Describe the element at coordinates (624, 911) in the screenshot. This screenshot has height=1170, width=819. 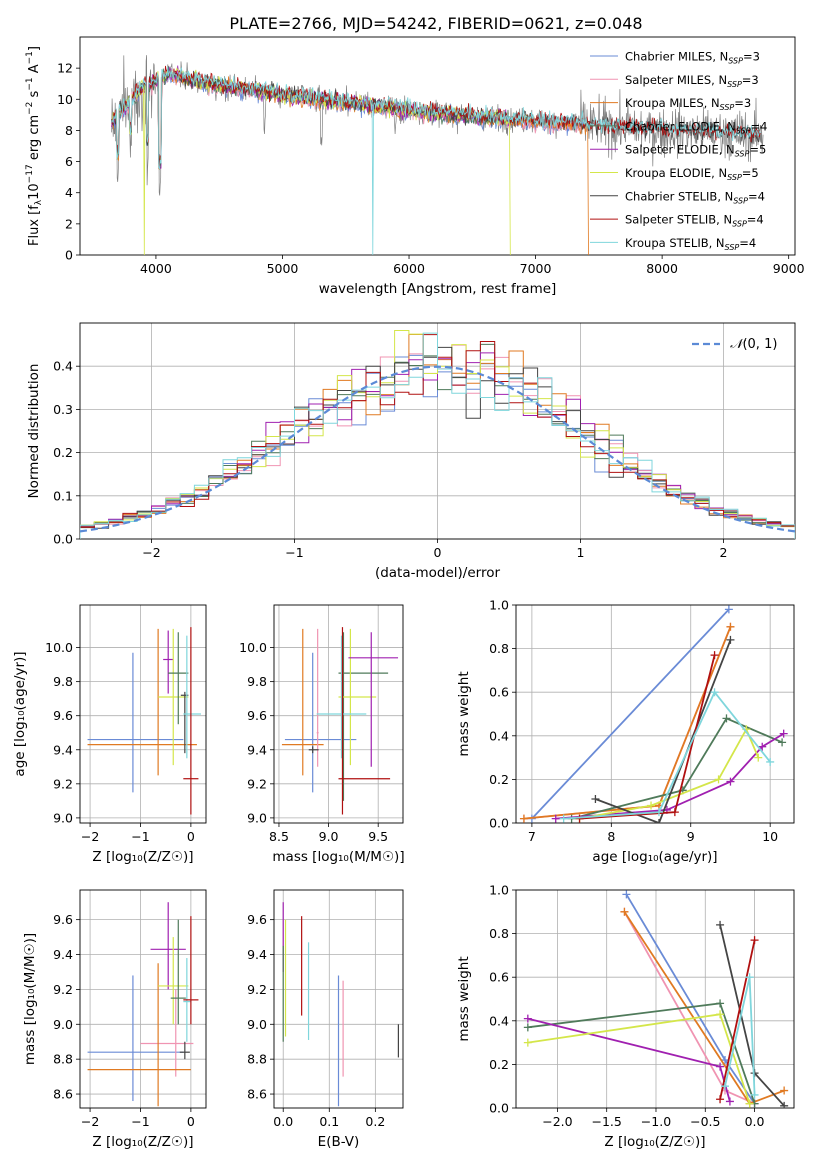
I see `weight-marker-kroupa-miles` at that location.